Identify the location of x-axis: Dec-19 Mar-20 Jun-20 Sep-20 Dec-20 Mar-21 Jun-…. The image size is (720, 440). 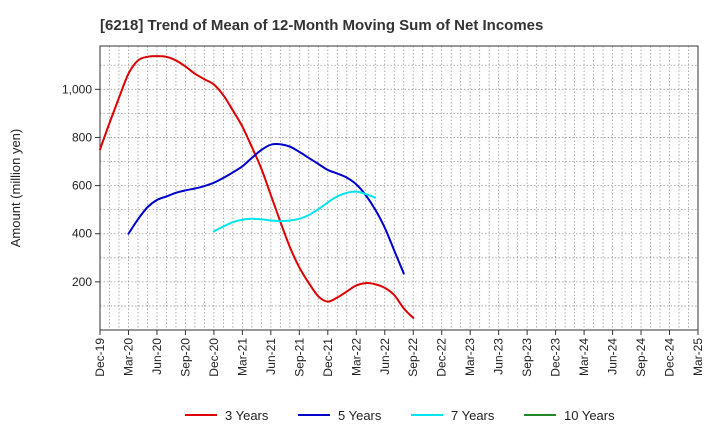
(399, 353).